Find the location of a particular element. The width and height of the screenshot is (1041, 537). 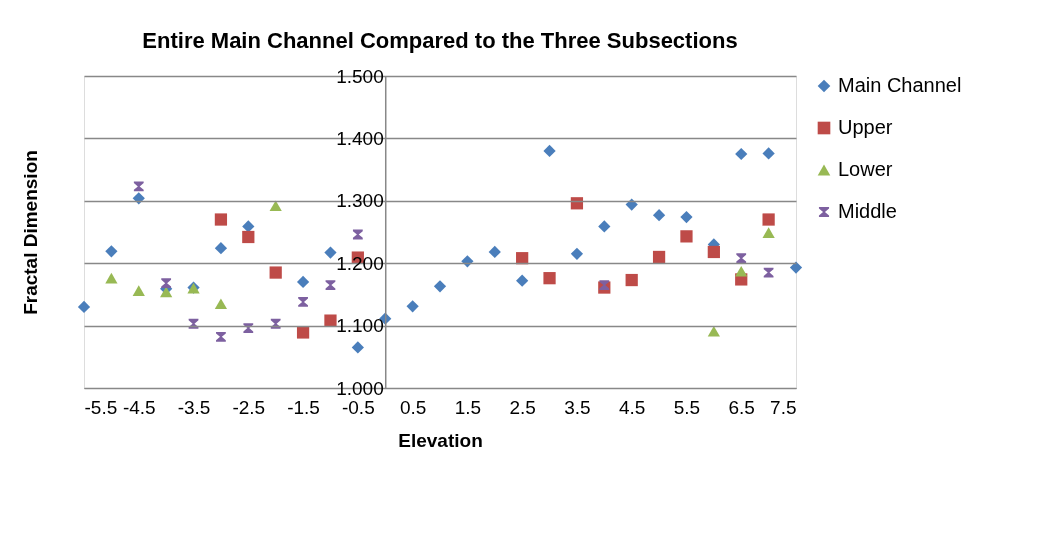

x-tick-label: 4.5 is located at coordinates (632, 407).